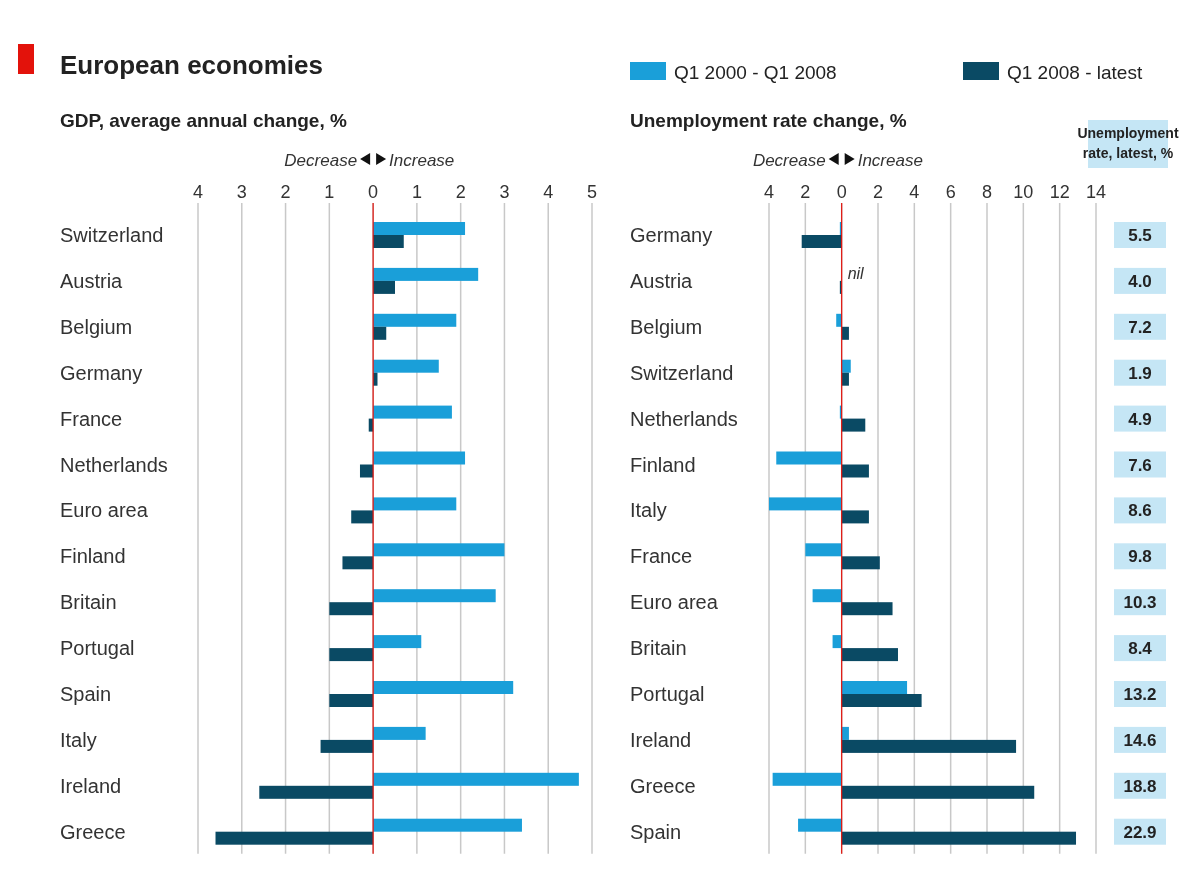  I want to click on x-tick-label: 12, so click(1059, 192).